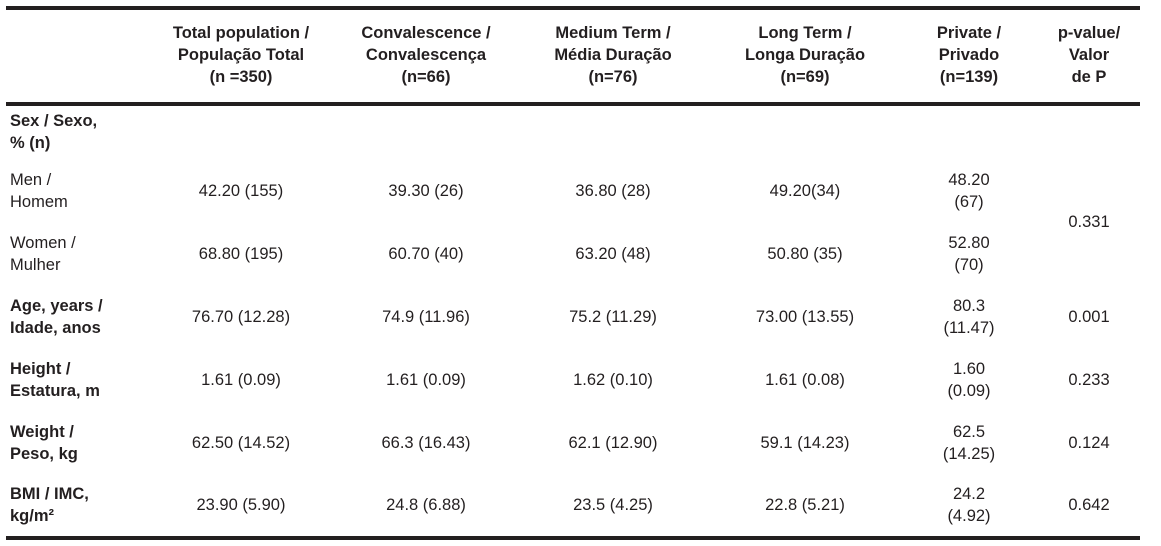  What do you see at coordinates (969, 190) in the screenshot?
I see `cell-value: 48.20 (67)` at bounding box center [969, 190].